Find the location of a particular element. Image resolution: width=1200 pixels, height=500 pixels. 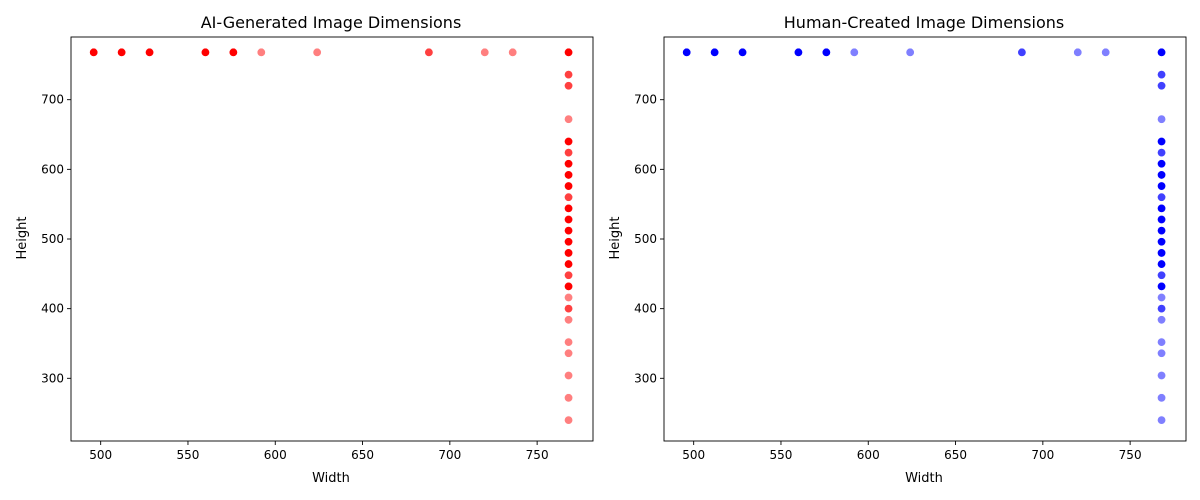

chart-title: Human-Created Image Dimensions is located at coordinates (924, 22).